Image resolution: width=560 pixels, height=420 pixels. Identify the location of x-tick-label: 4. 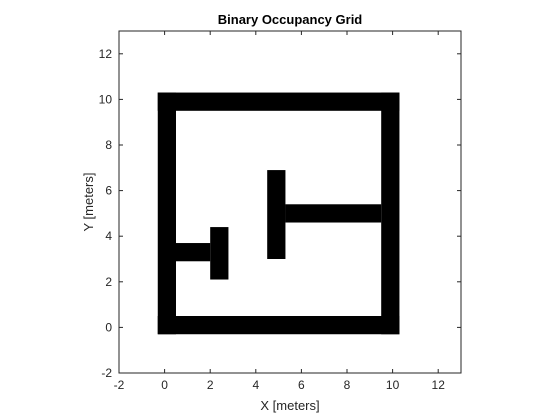
(255, 385).